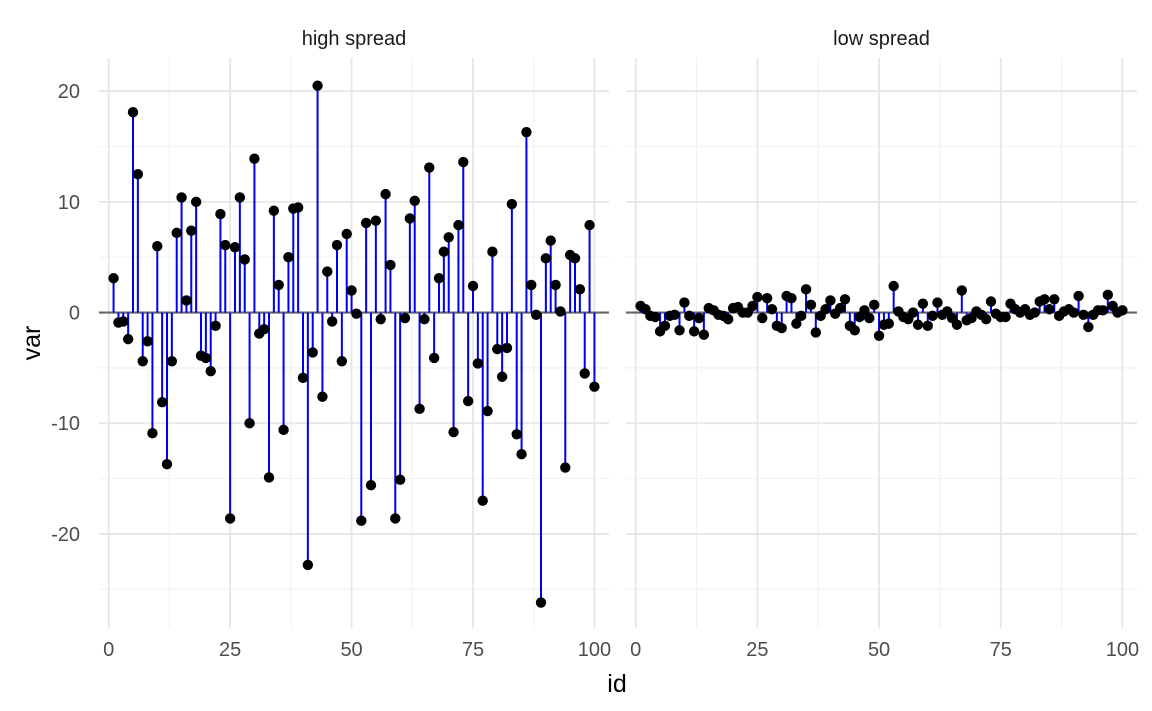  I want to click on x-tick-label-high-0: 0, so click(108, 650).